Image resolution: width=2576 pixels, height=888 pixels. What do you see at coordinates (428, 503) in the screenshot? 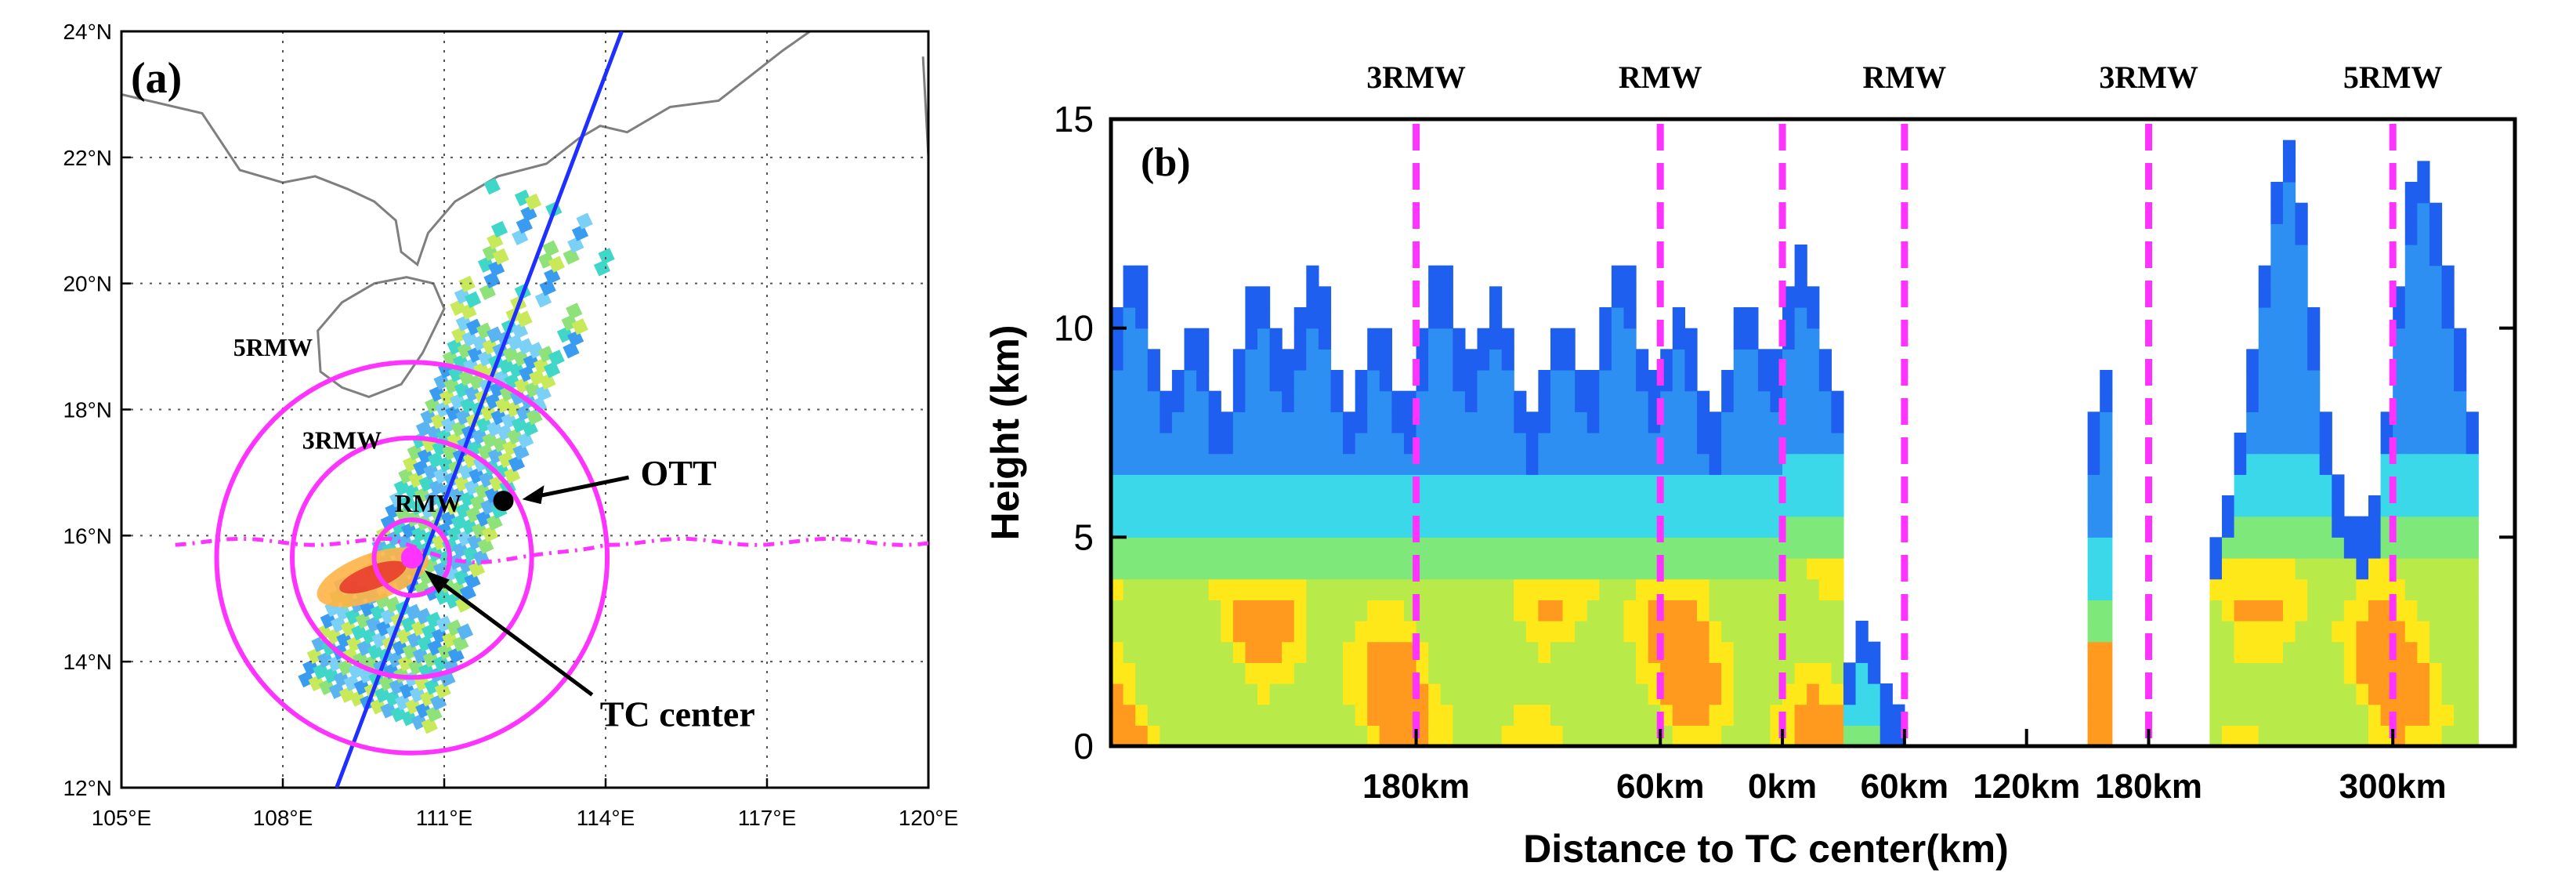
I see `ring-label: RMW` at bounding box center [428, 503].